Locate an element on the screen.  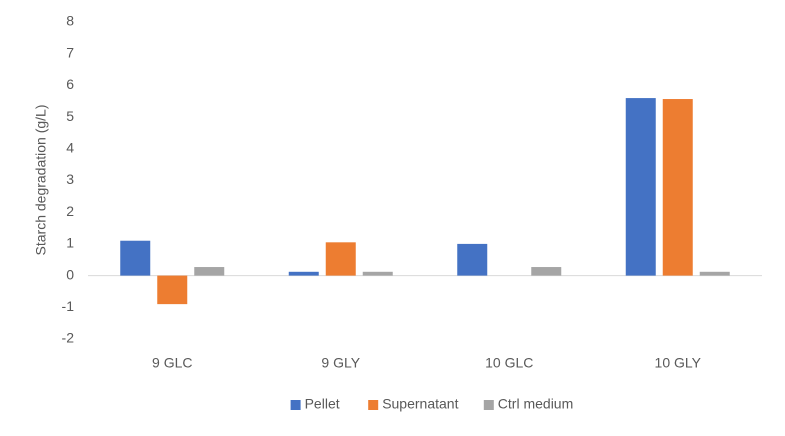
x-tick-label: 9 GLC is located at coordinates (172, 363).